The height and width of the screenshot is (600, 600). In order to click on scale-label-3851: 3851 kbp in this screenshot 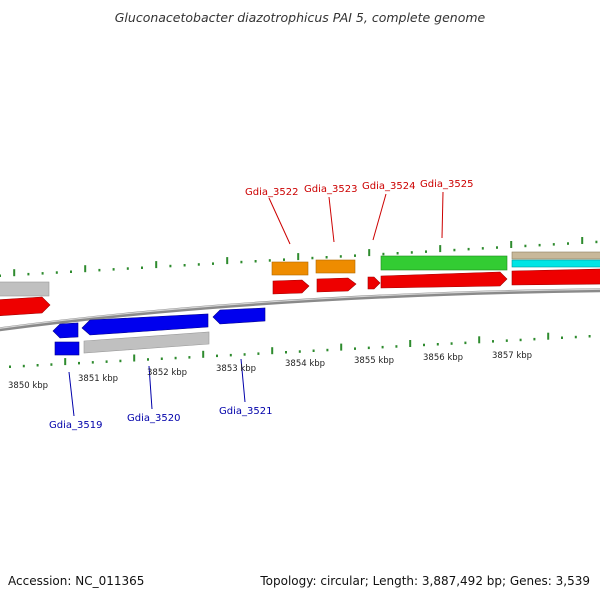, I will do `click(98, 379)`.